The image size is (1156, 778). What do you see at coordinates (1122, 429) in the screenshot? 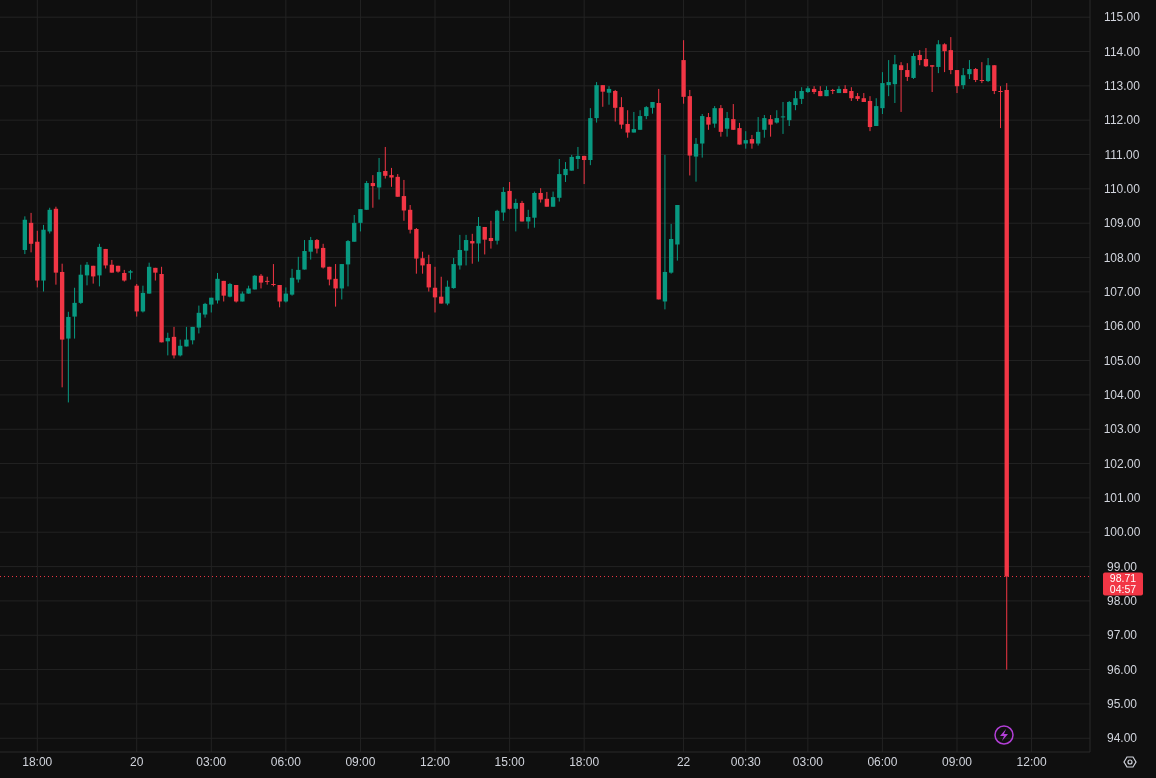
I see `y-tick-label: 103.00` at bounding box center [1122, 429].